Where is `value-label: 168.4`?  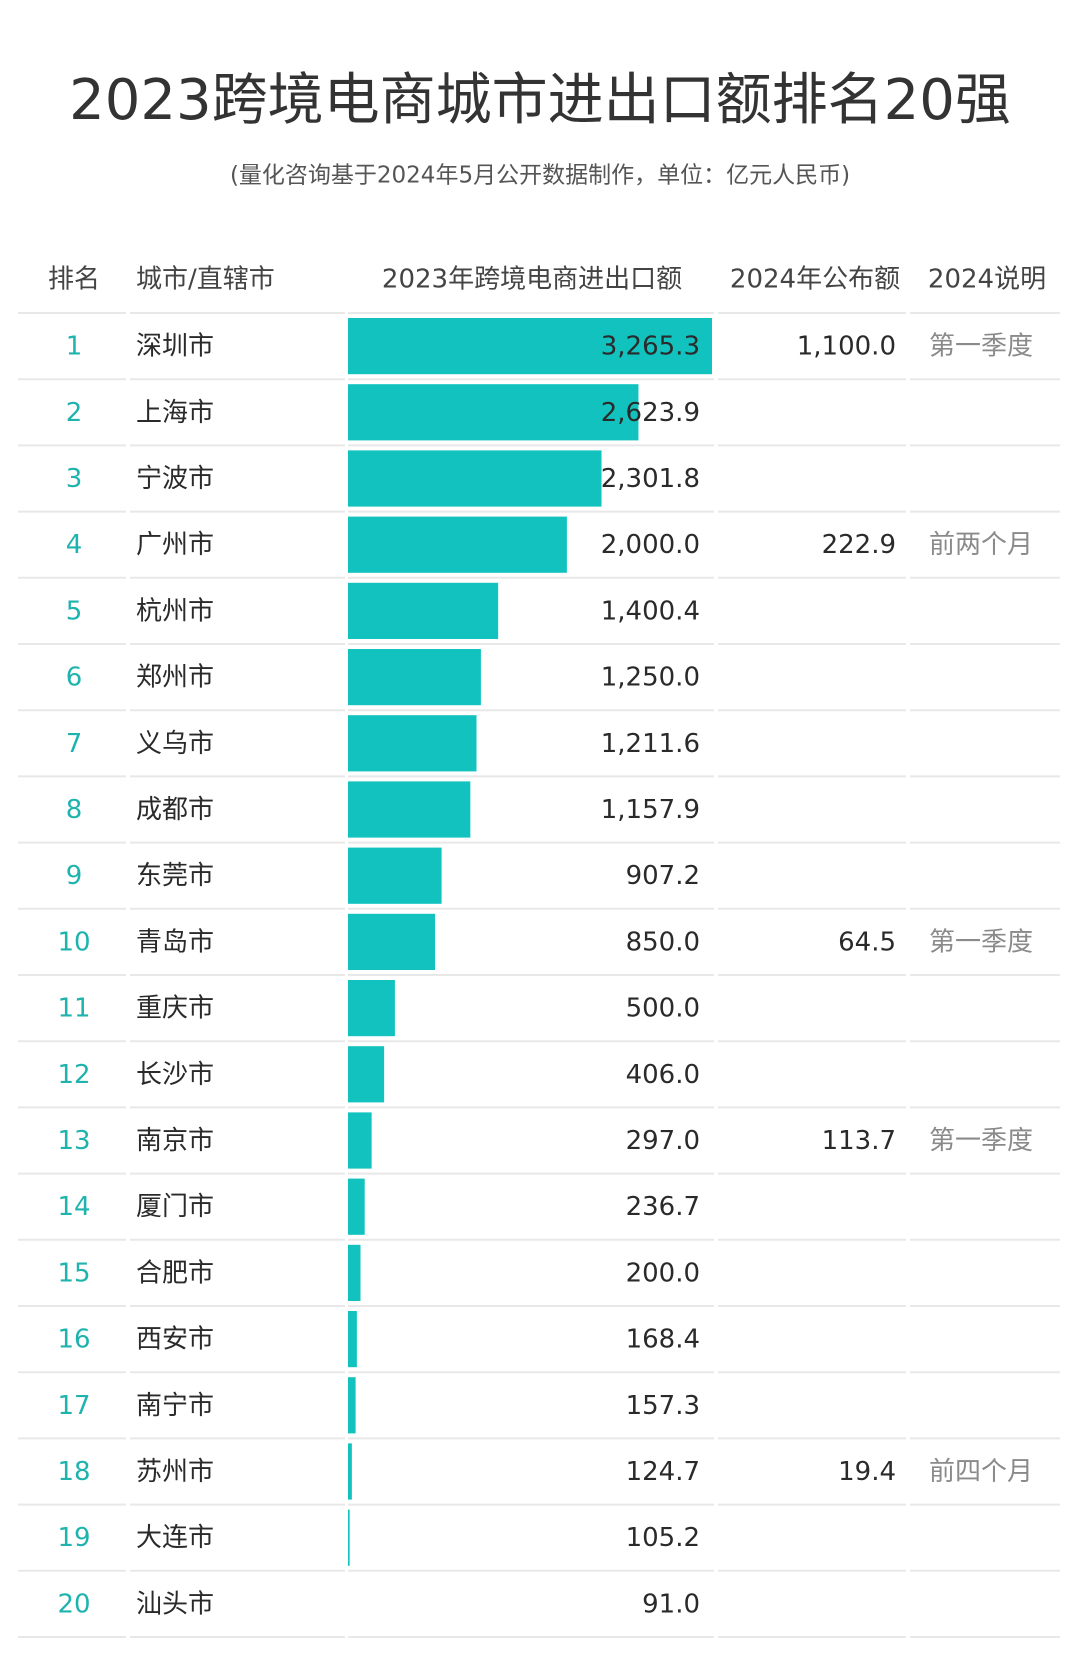
value-label: 168.4 is located at coordinates (663, 1340).